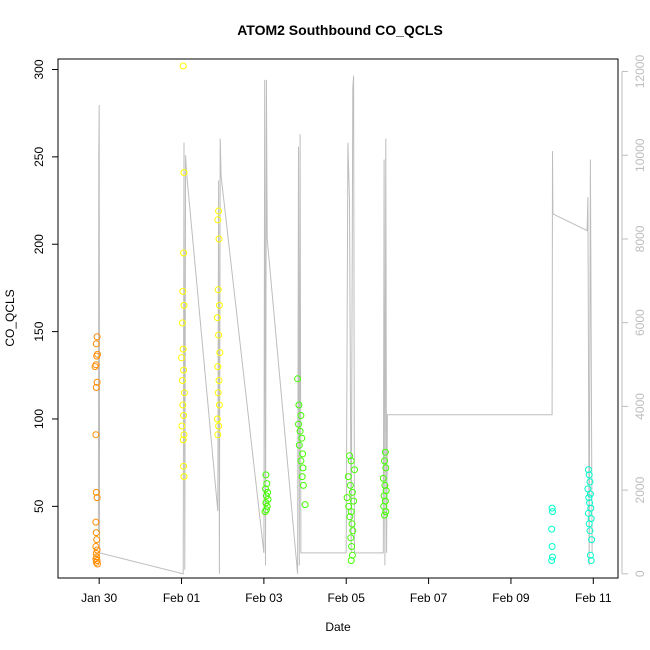  Describe the element at coordinates (338, 627) in the screenshot. I see `x-axis-label: Date` at that location.